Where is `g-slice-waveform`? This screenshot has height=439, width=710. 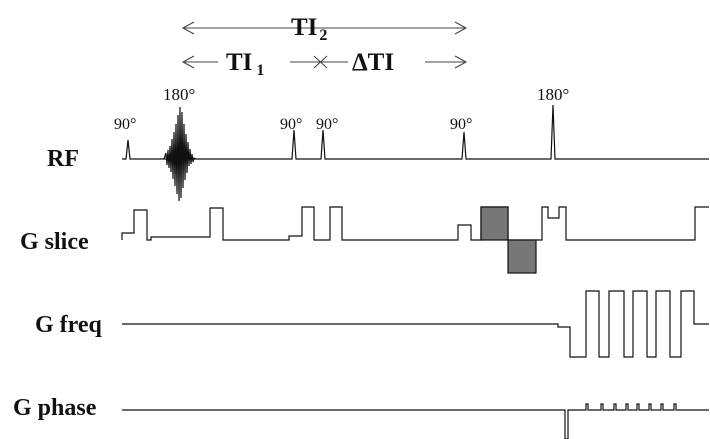
g-slice-waveform is located at coordinates (415, 223).